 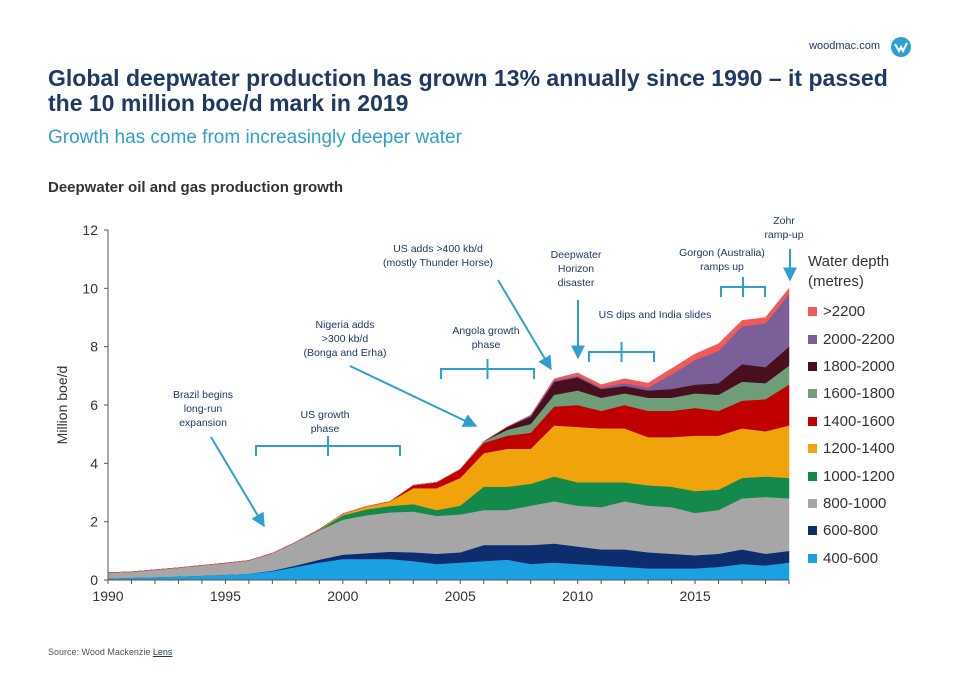 I want to click on woodmac-logo-icon, so click(x=901, y=47).